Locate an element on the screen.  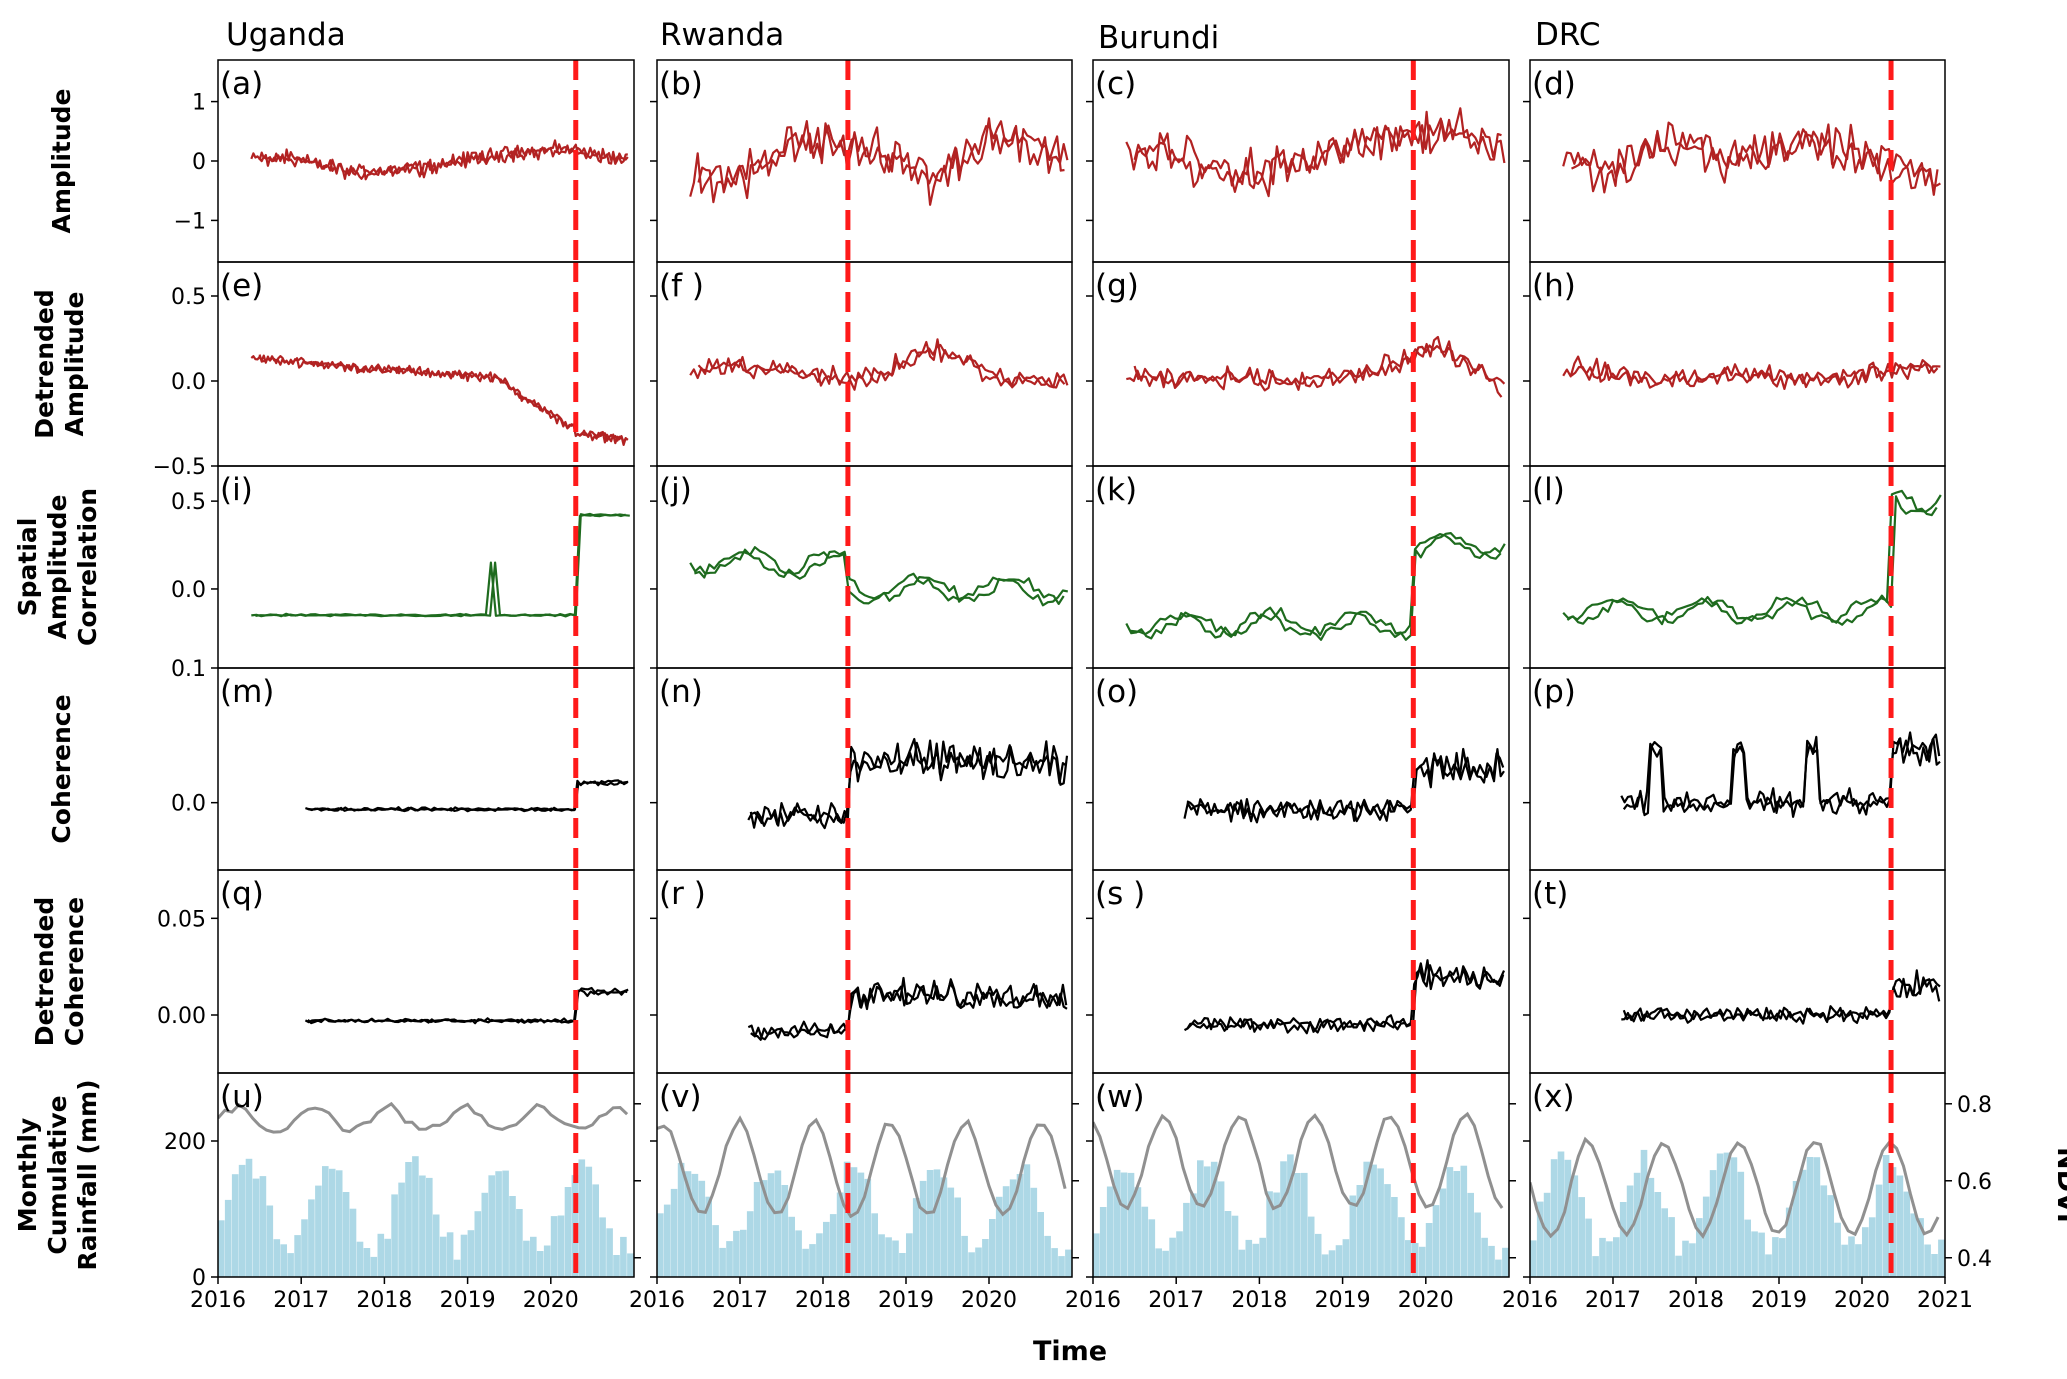
row-label-line: Amplitude is located at coordinates (74, 363).